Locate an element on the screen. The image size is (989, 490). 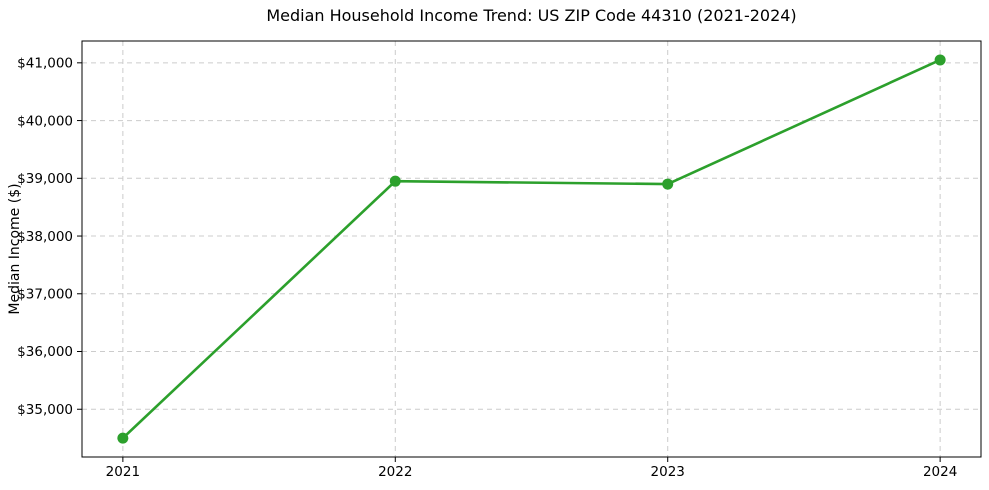
y-tick-label: $36,000 is located at coordinates (45, 352).